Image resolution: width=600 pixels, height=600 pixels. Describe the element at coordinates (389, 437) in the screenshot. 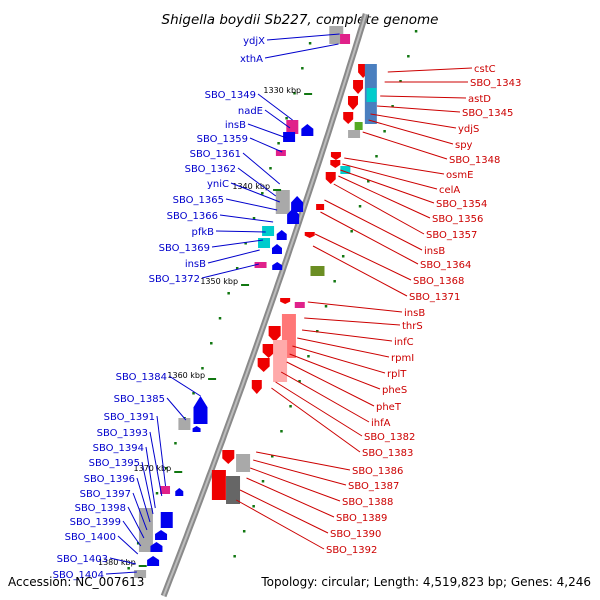

I see `gene-label: SBO_1382` at that location.